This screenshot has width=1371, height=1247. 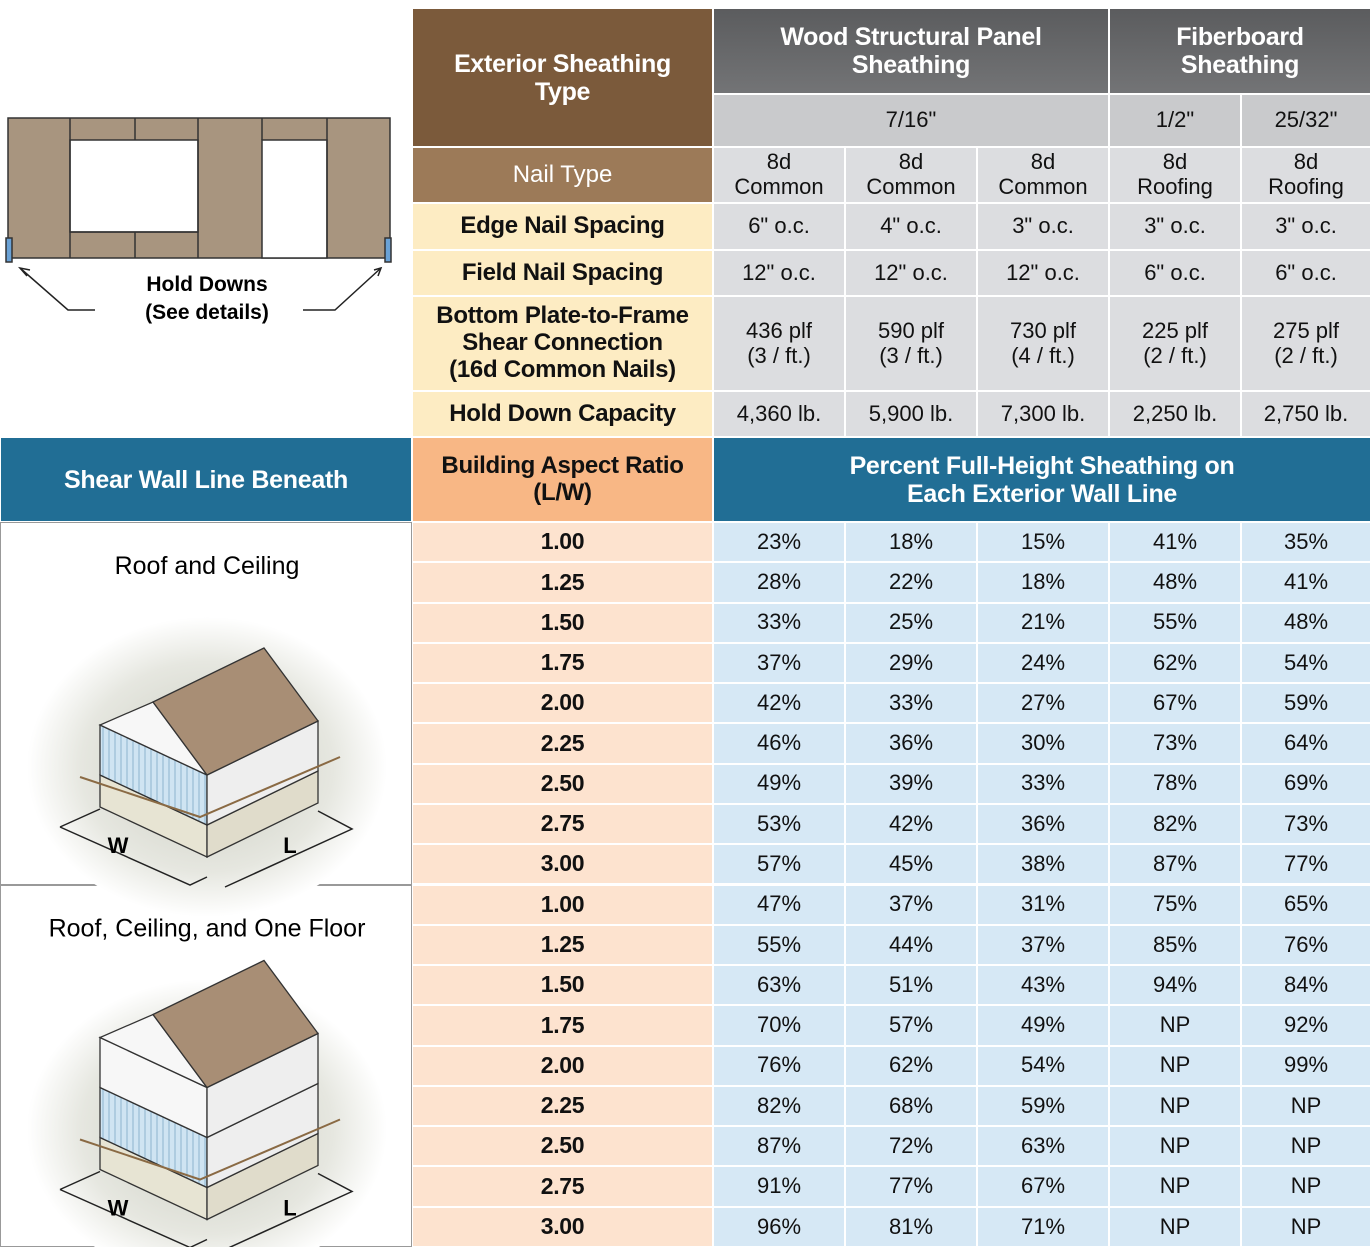 What do you see at coordinates (562, 369) in the screenshot?
I see `text-line: (16d Common Nails)` at bounding box center [562, 369].